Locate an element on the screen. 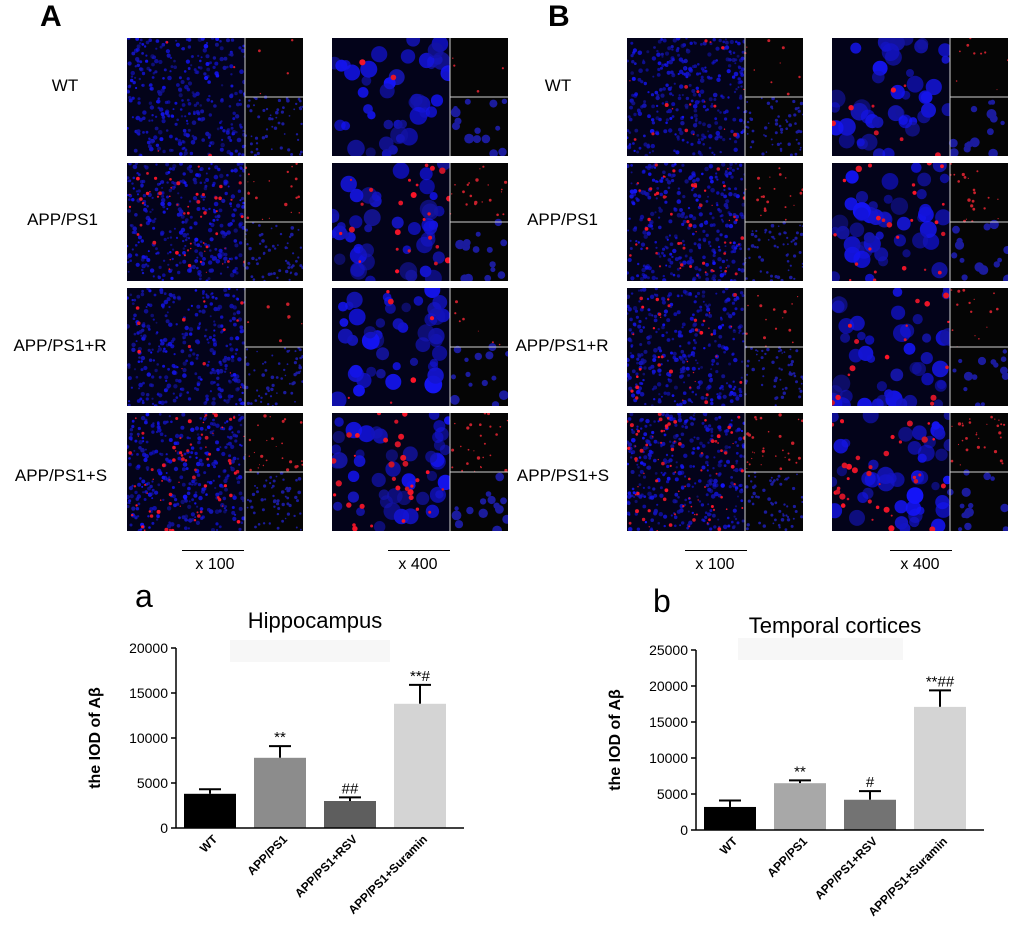  panel-letter-B: B is located at coordinates (559, 16).